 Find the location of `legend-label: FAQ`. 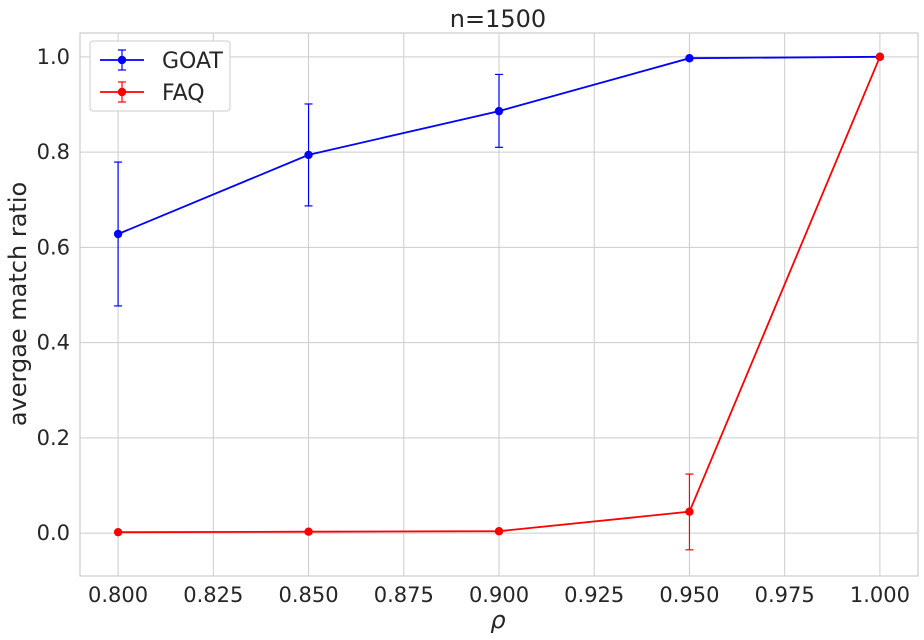

legend-label: FAQ is located at coordinates (183, 93).